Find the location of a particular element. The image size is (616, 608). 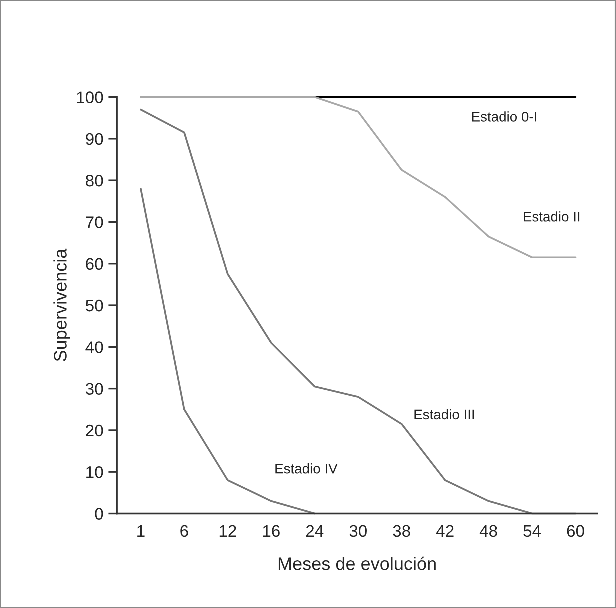

x-tick-label: 6 is located at coordinates (184, 531).